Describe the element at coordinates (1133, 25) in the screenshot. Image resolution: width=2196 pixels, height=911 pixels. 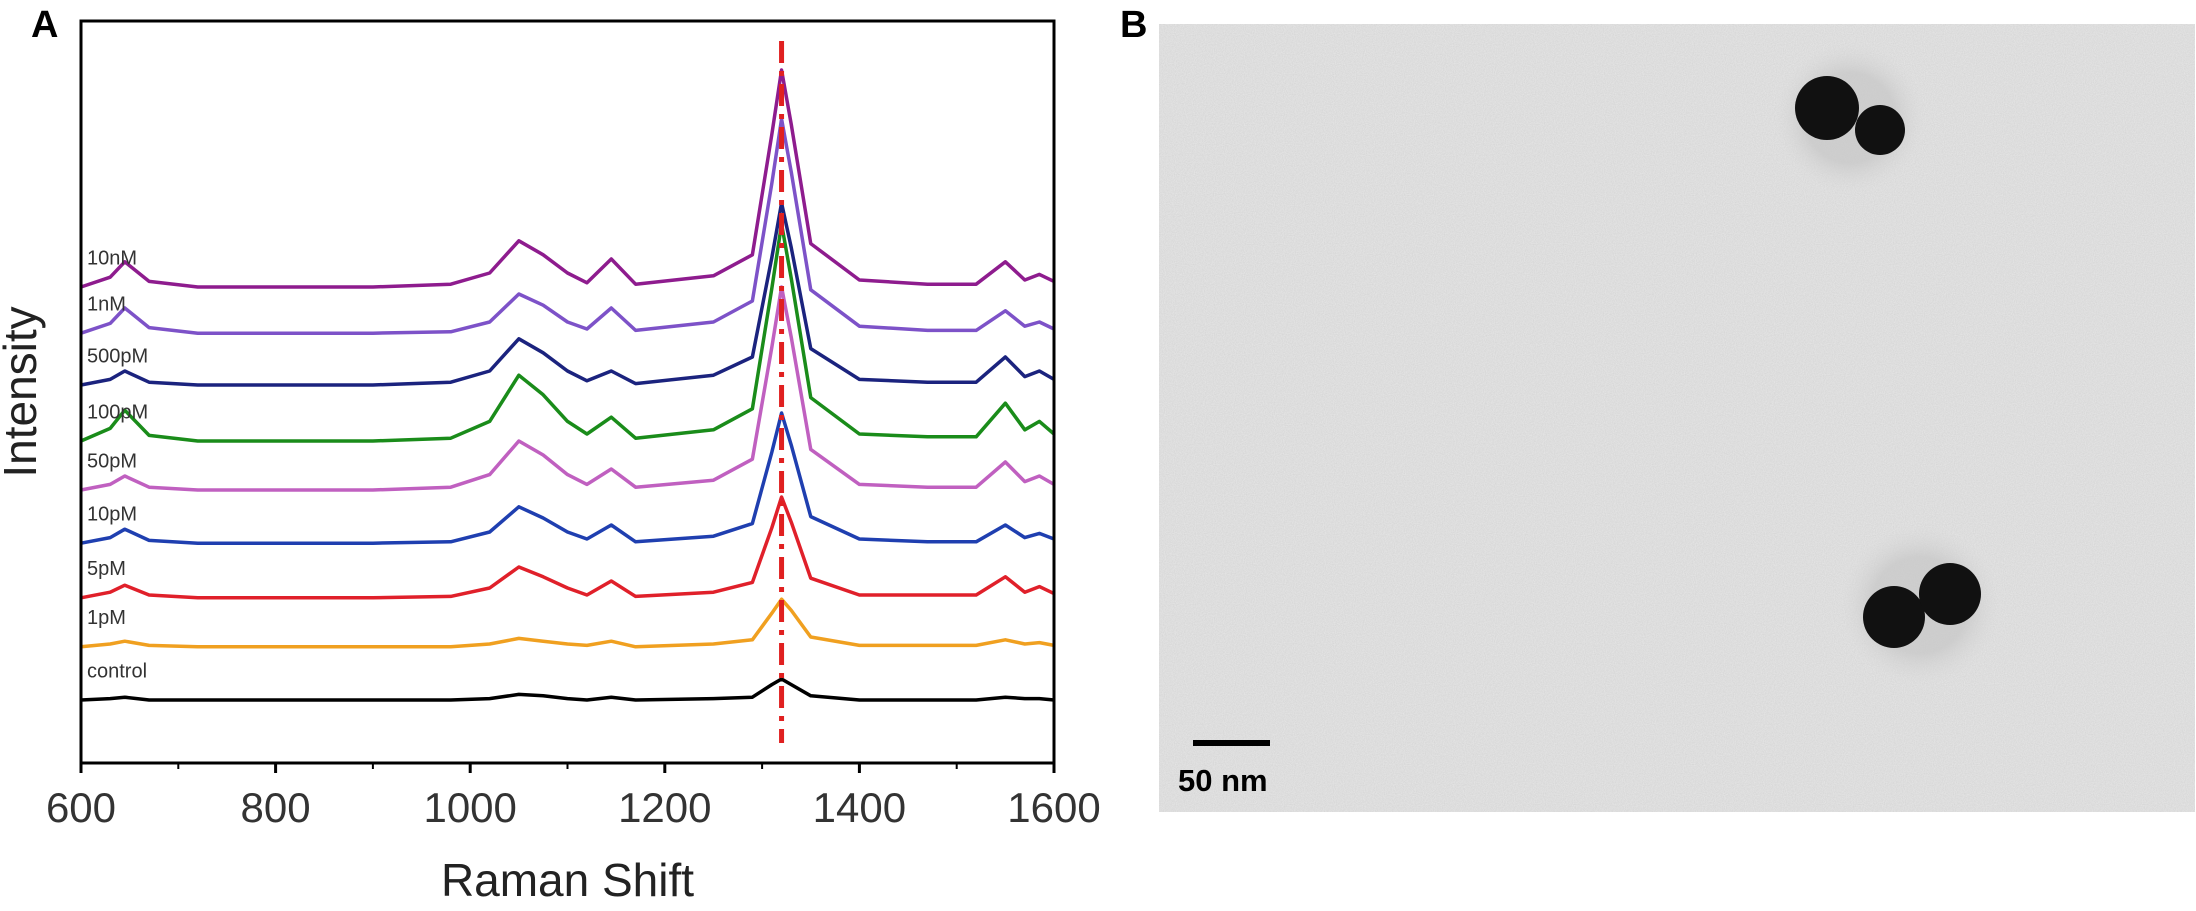
I see `panel-label: B` at that location.